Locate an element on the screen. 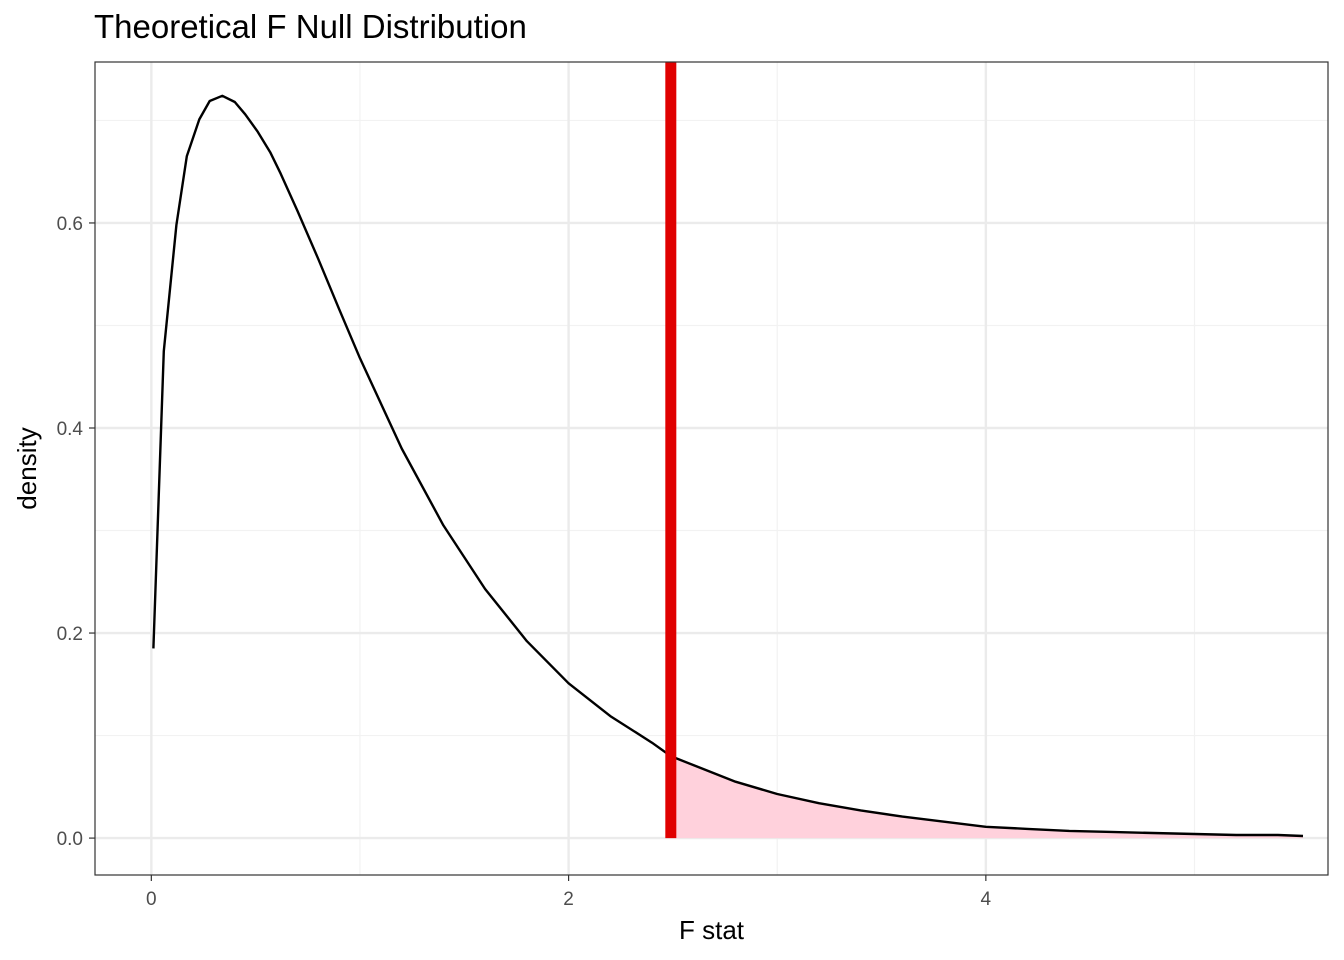  y-axis-ticks: 0.0 0.2 0.4 0.6 is located at coordinates (76, 532).